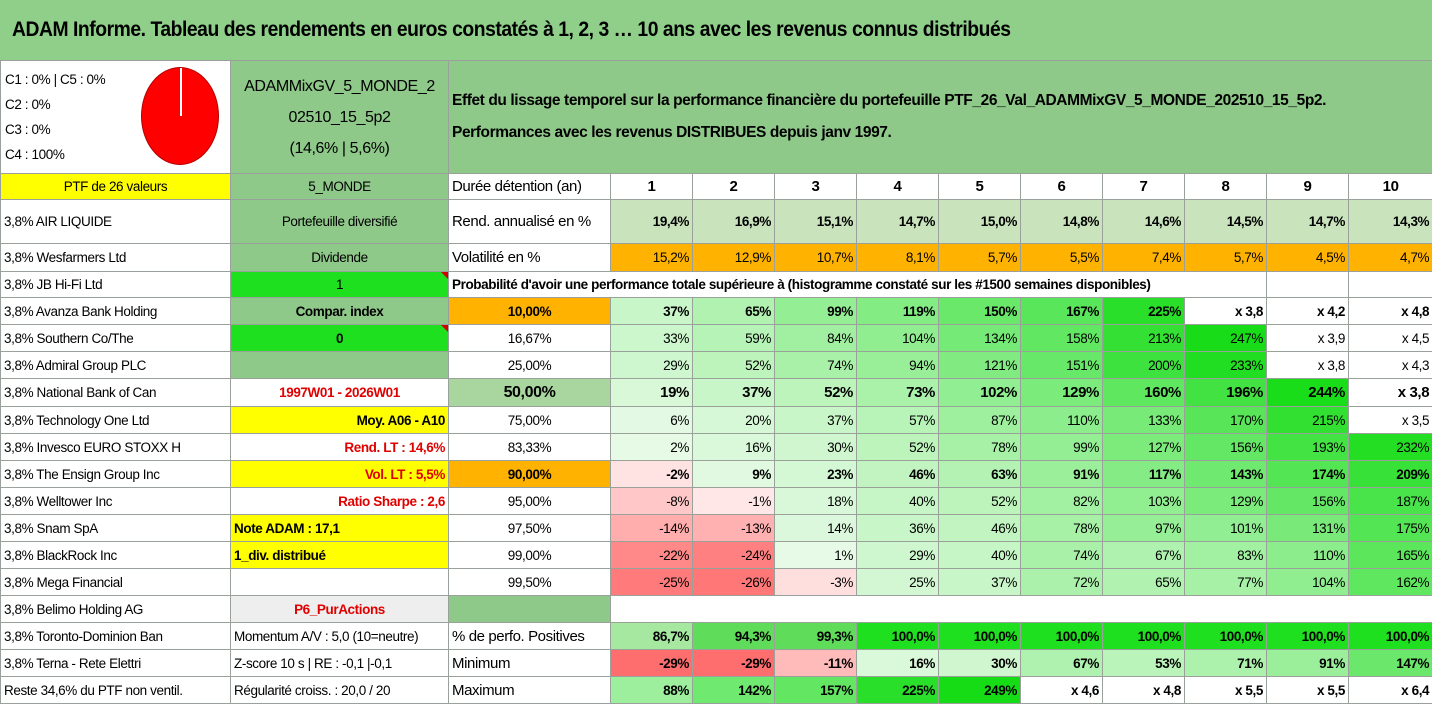 This screenshot has height=717, width=1432. Describe the element at coordinates (1307, 221) in the screenshot. I see `rend-value: 14,7%` at that location.